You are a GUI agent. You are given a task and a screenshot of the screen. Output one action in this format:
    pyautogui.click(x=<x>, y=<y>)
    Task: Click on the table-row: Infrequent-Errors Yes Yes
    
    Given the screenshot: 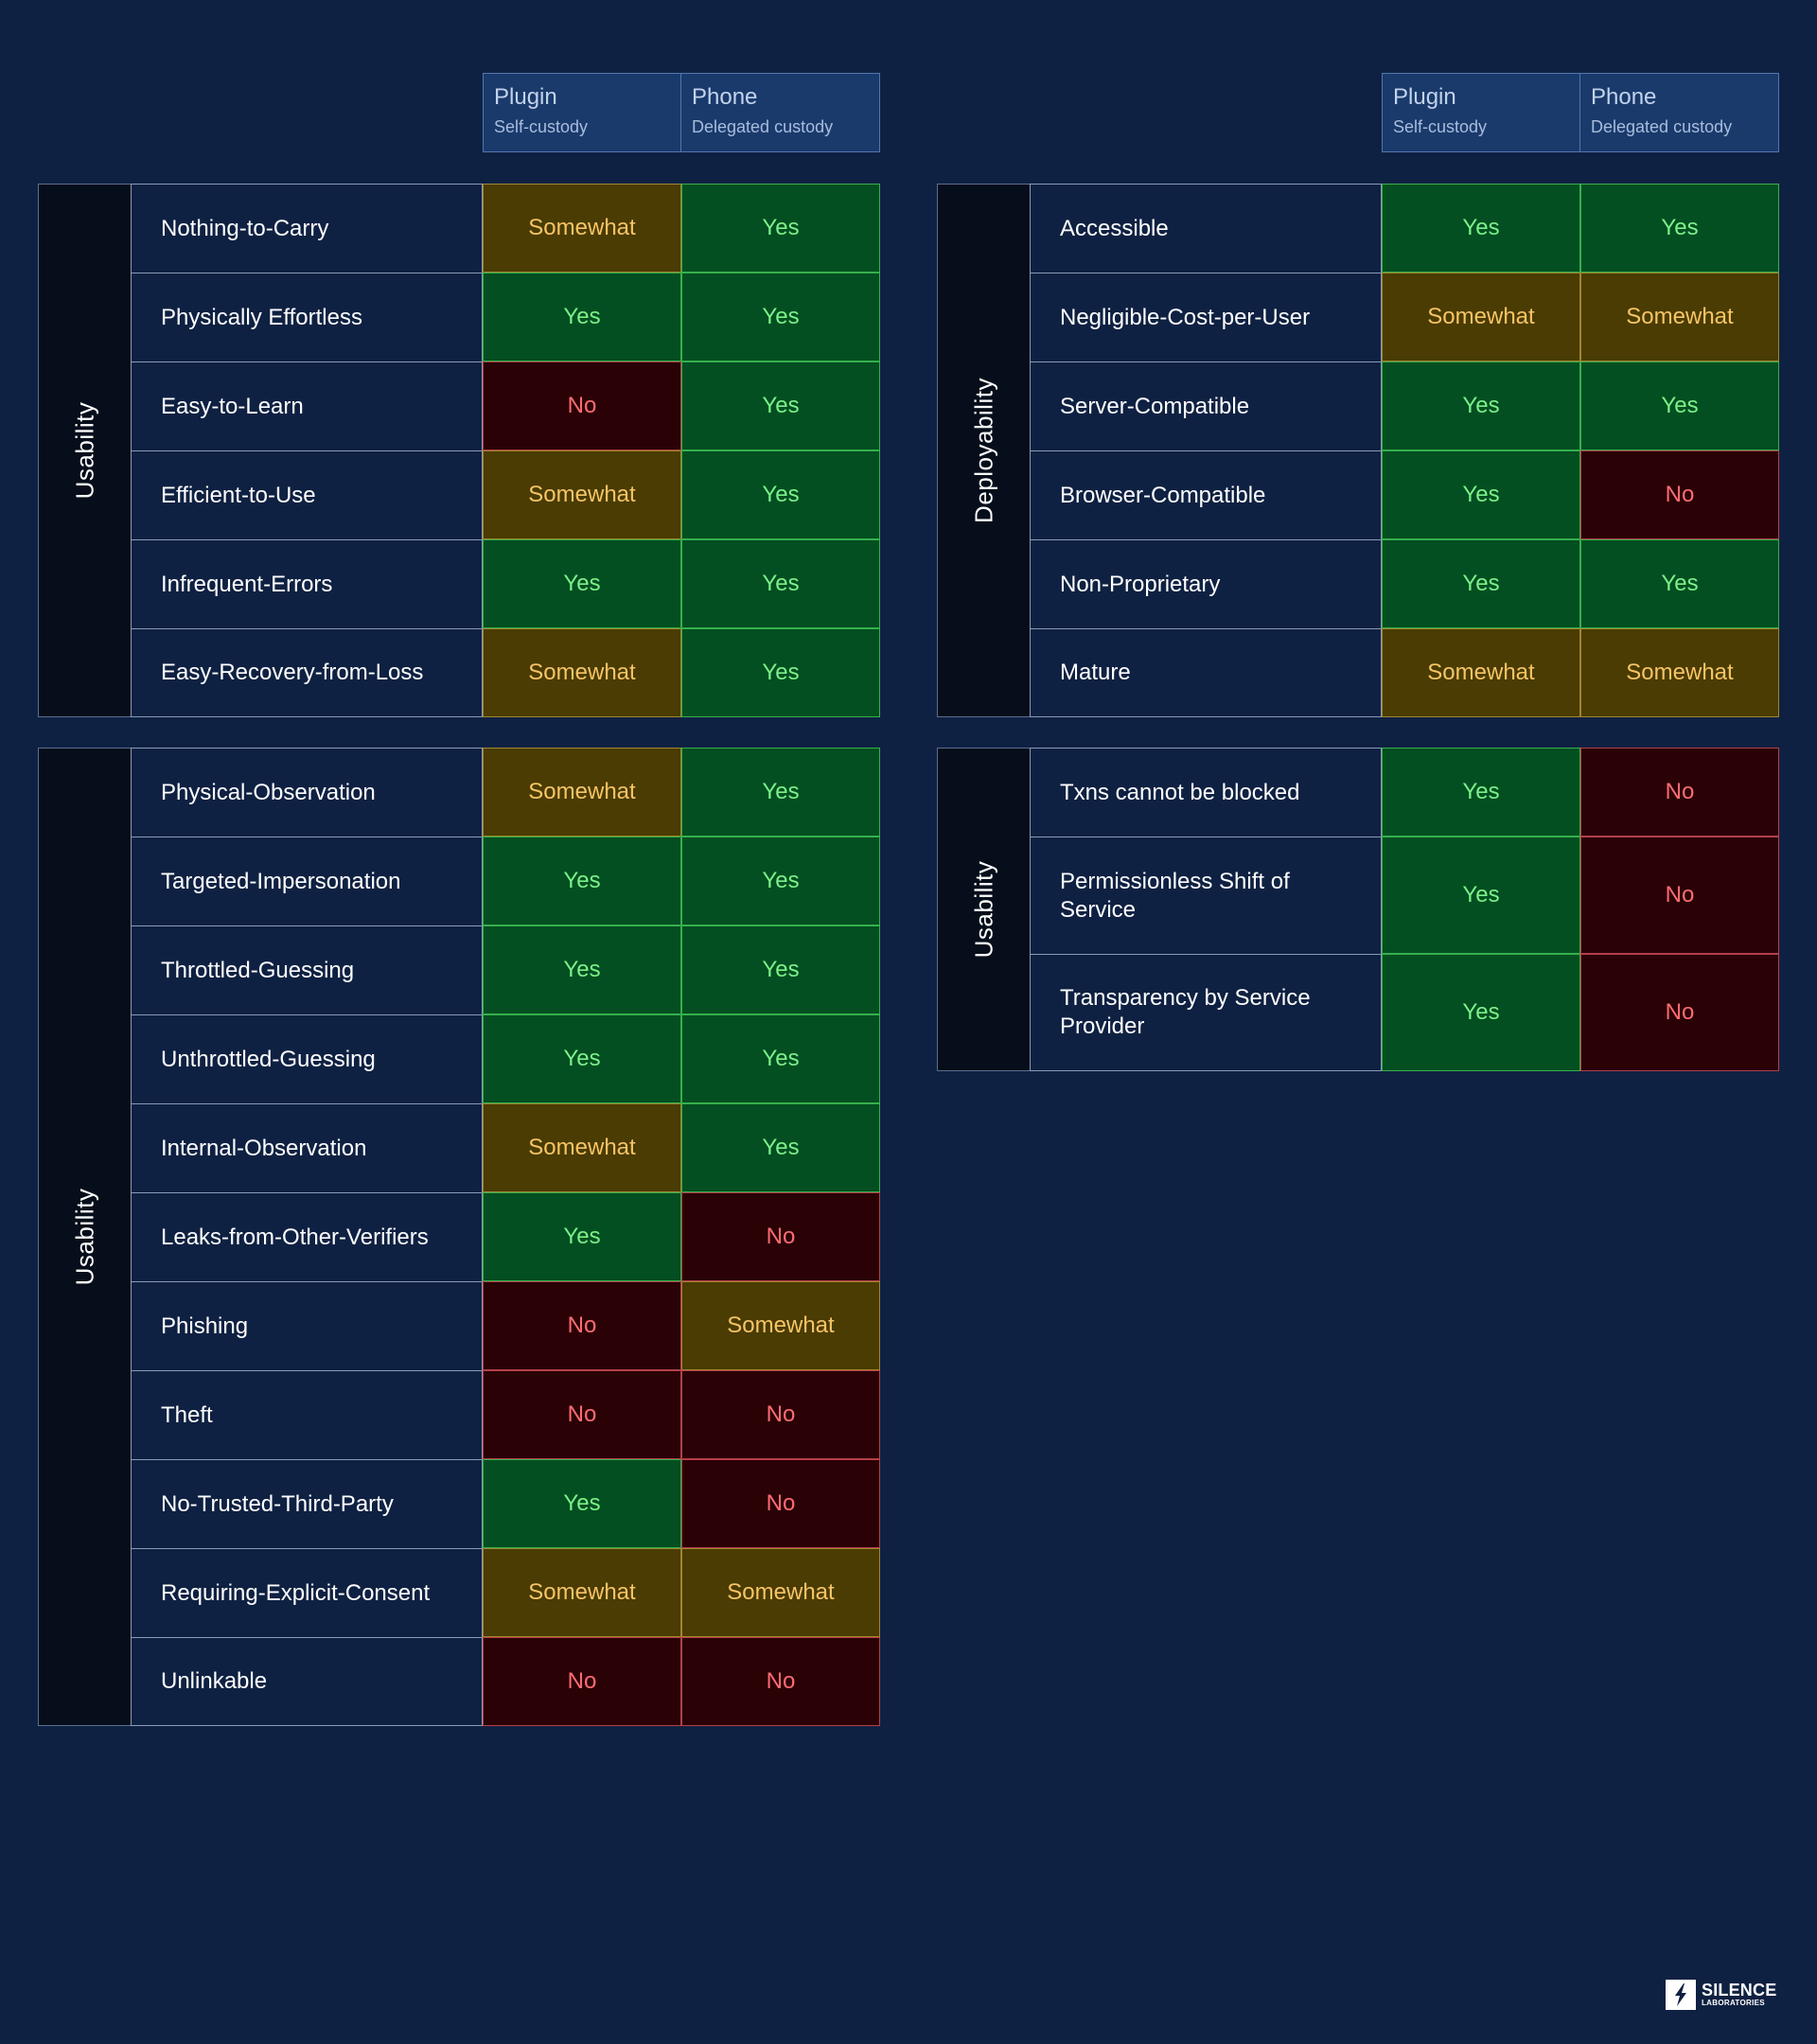 What is the action you would take?
    pyautogui.click(x=505, y=583)
    